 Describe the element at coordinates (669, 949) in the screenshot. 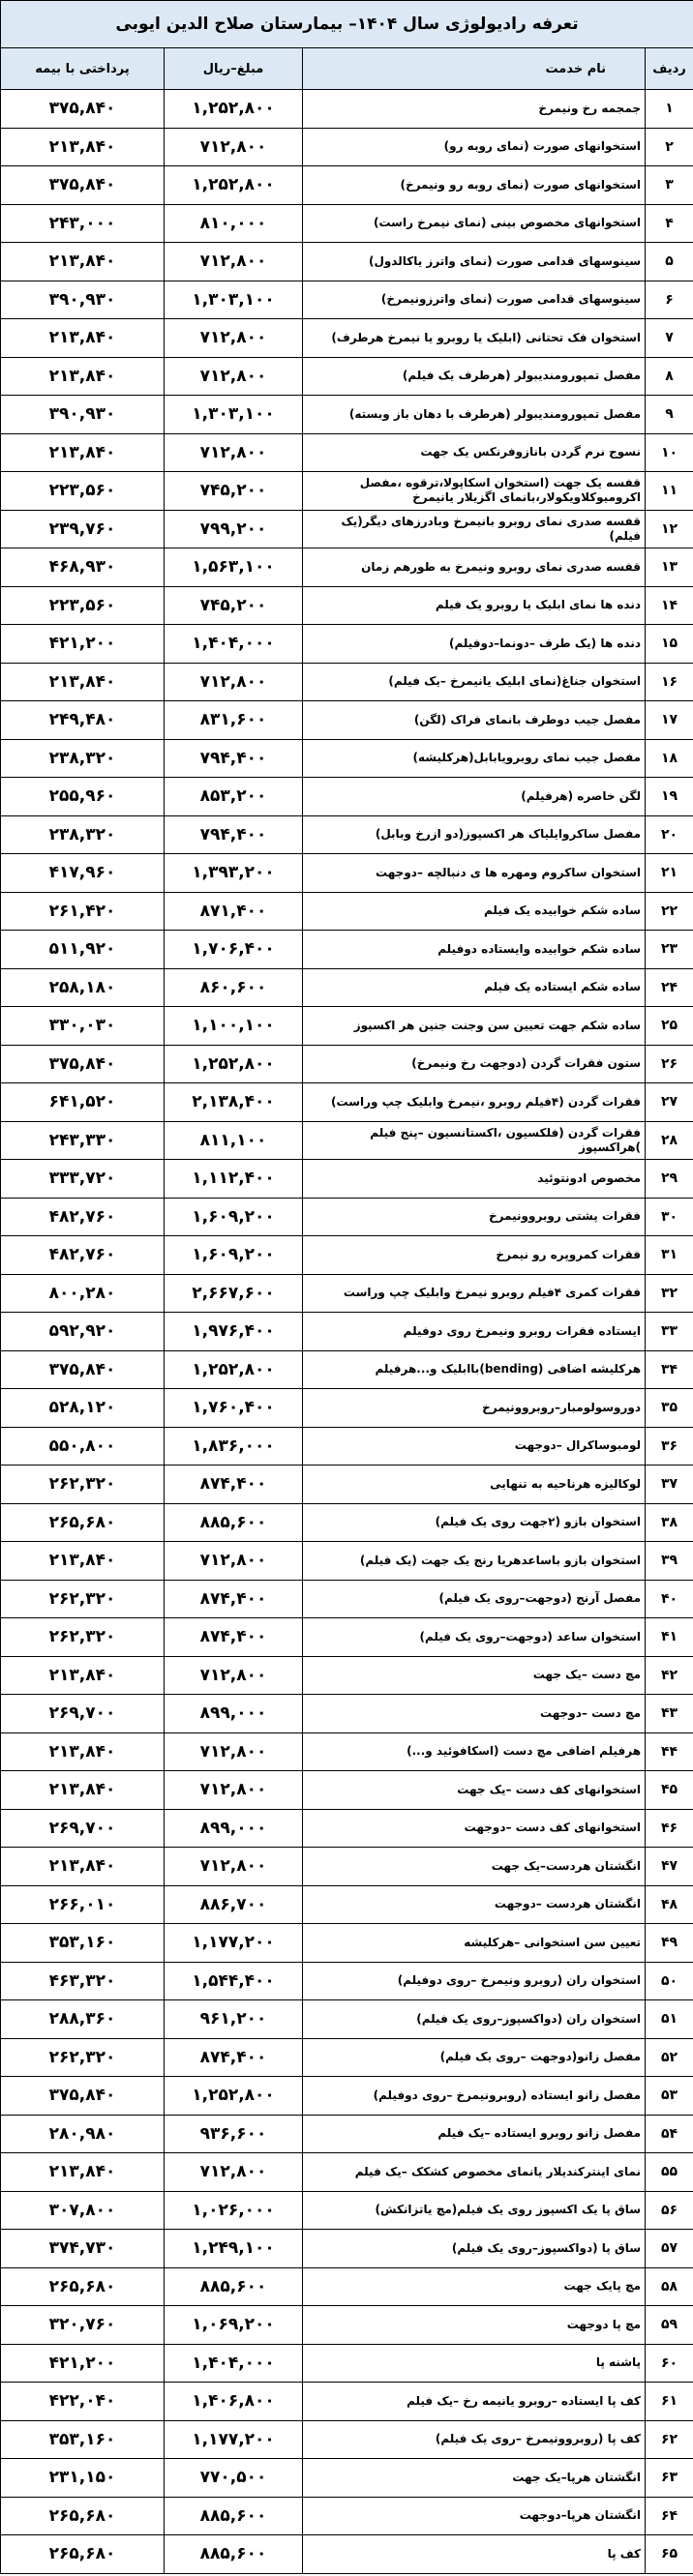

I see `cell-num: ۲۳` at that location.